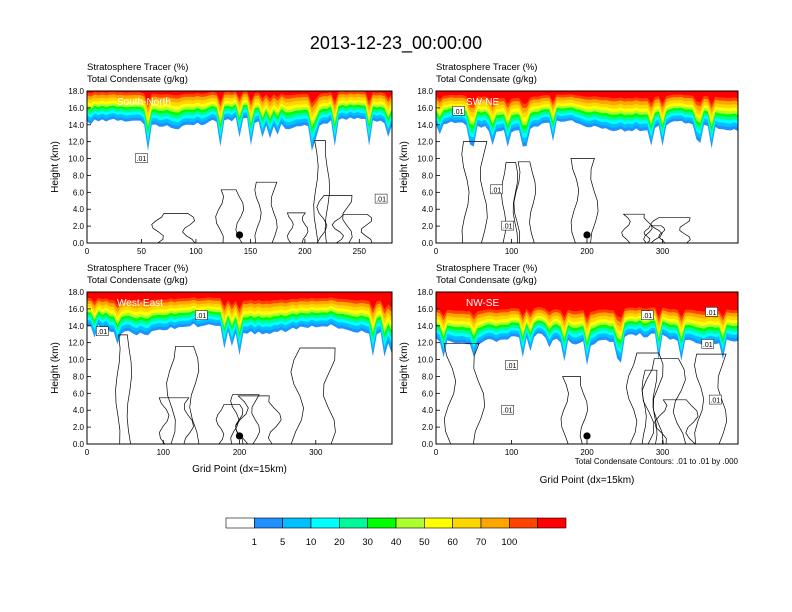  I want to click on tracer-field: .01 .01, so click(239, 167).